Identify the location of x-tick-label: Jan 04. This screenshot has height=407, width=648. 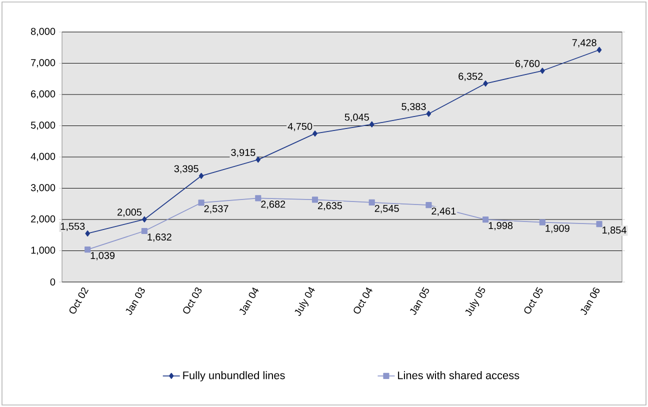
(249, 301).